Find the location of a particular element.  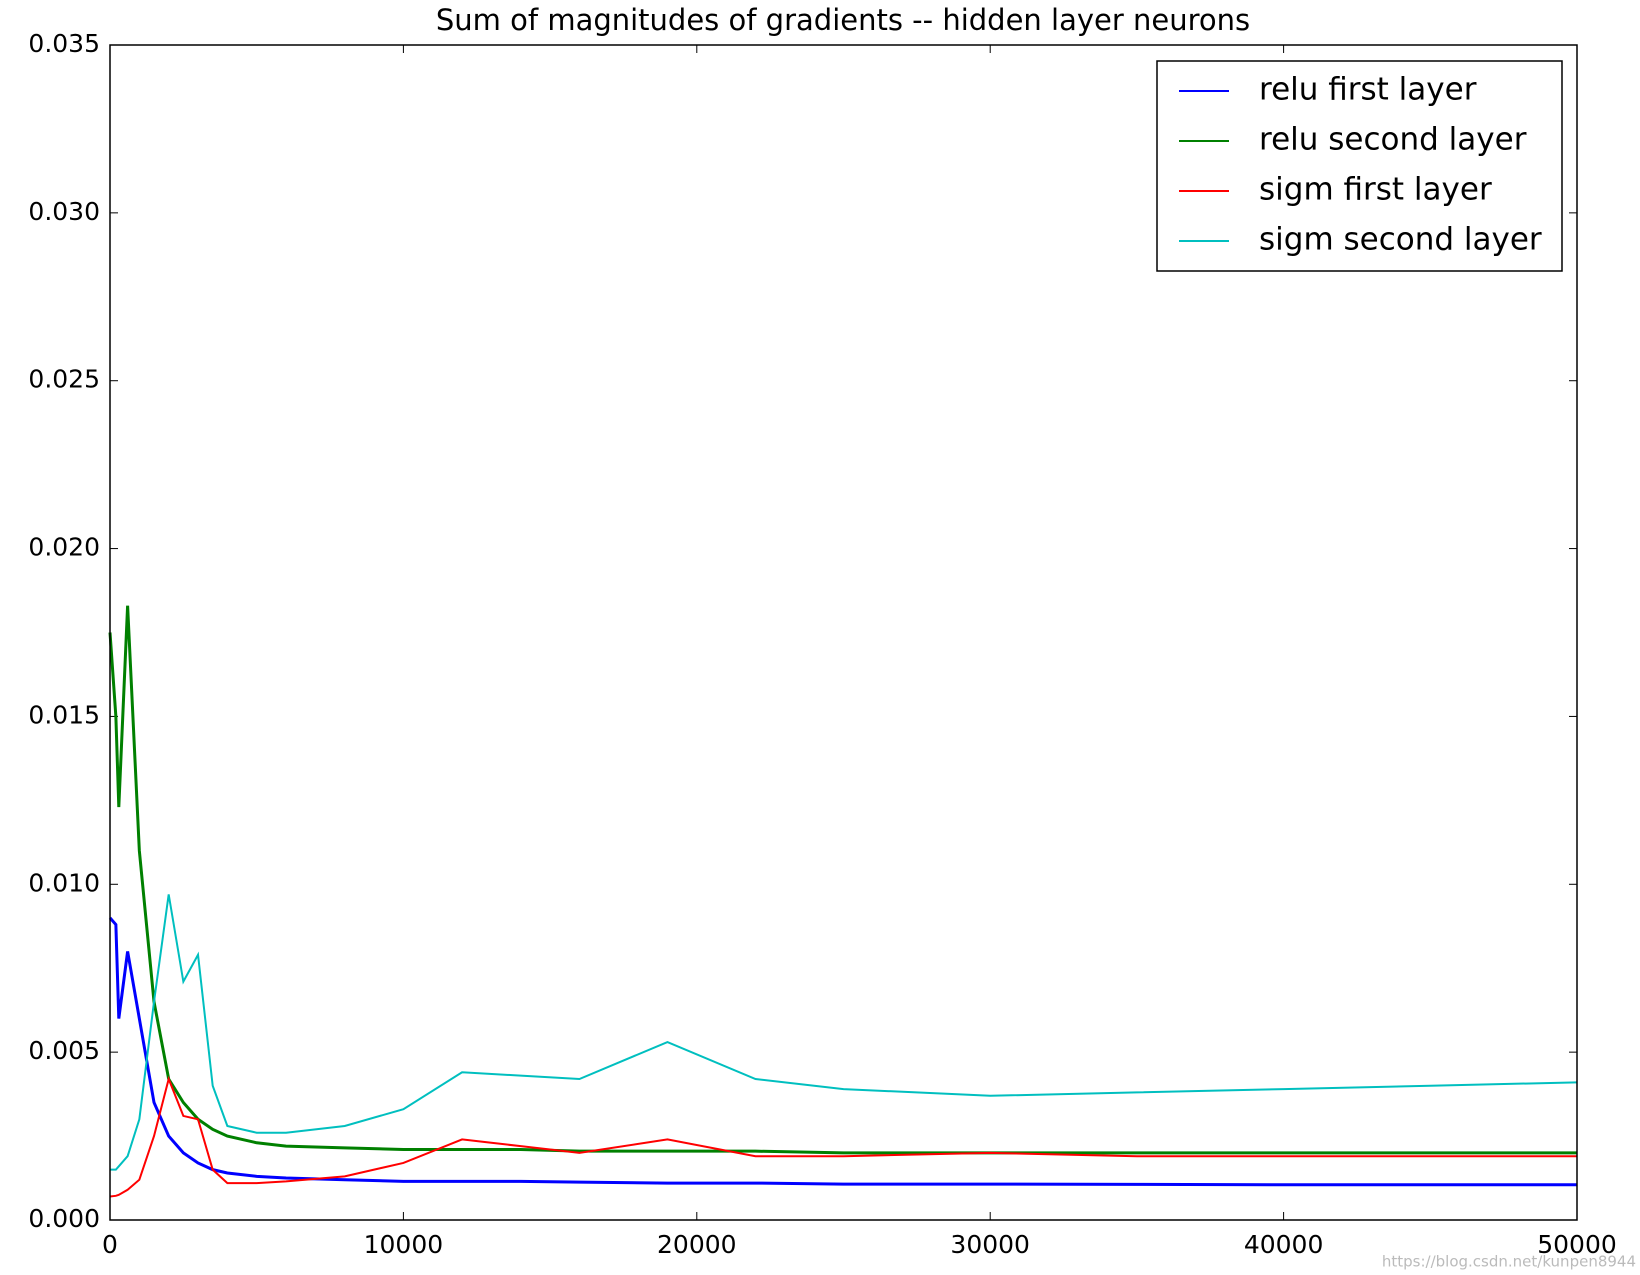

legend-label: relu second layer is located at coordinates (1393, 140).